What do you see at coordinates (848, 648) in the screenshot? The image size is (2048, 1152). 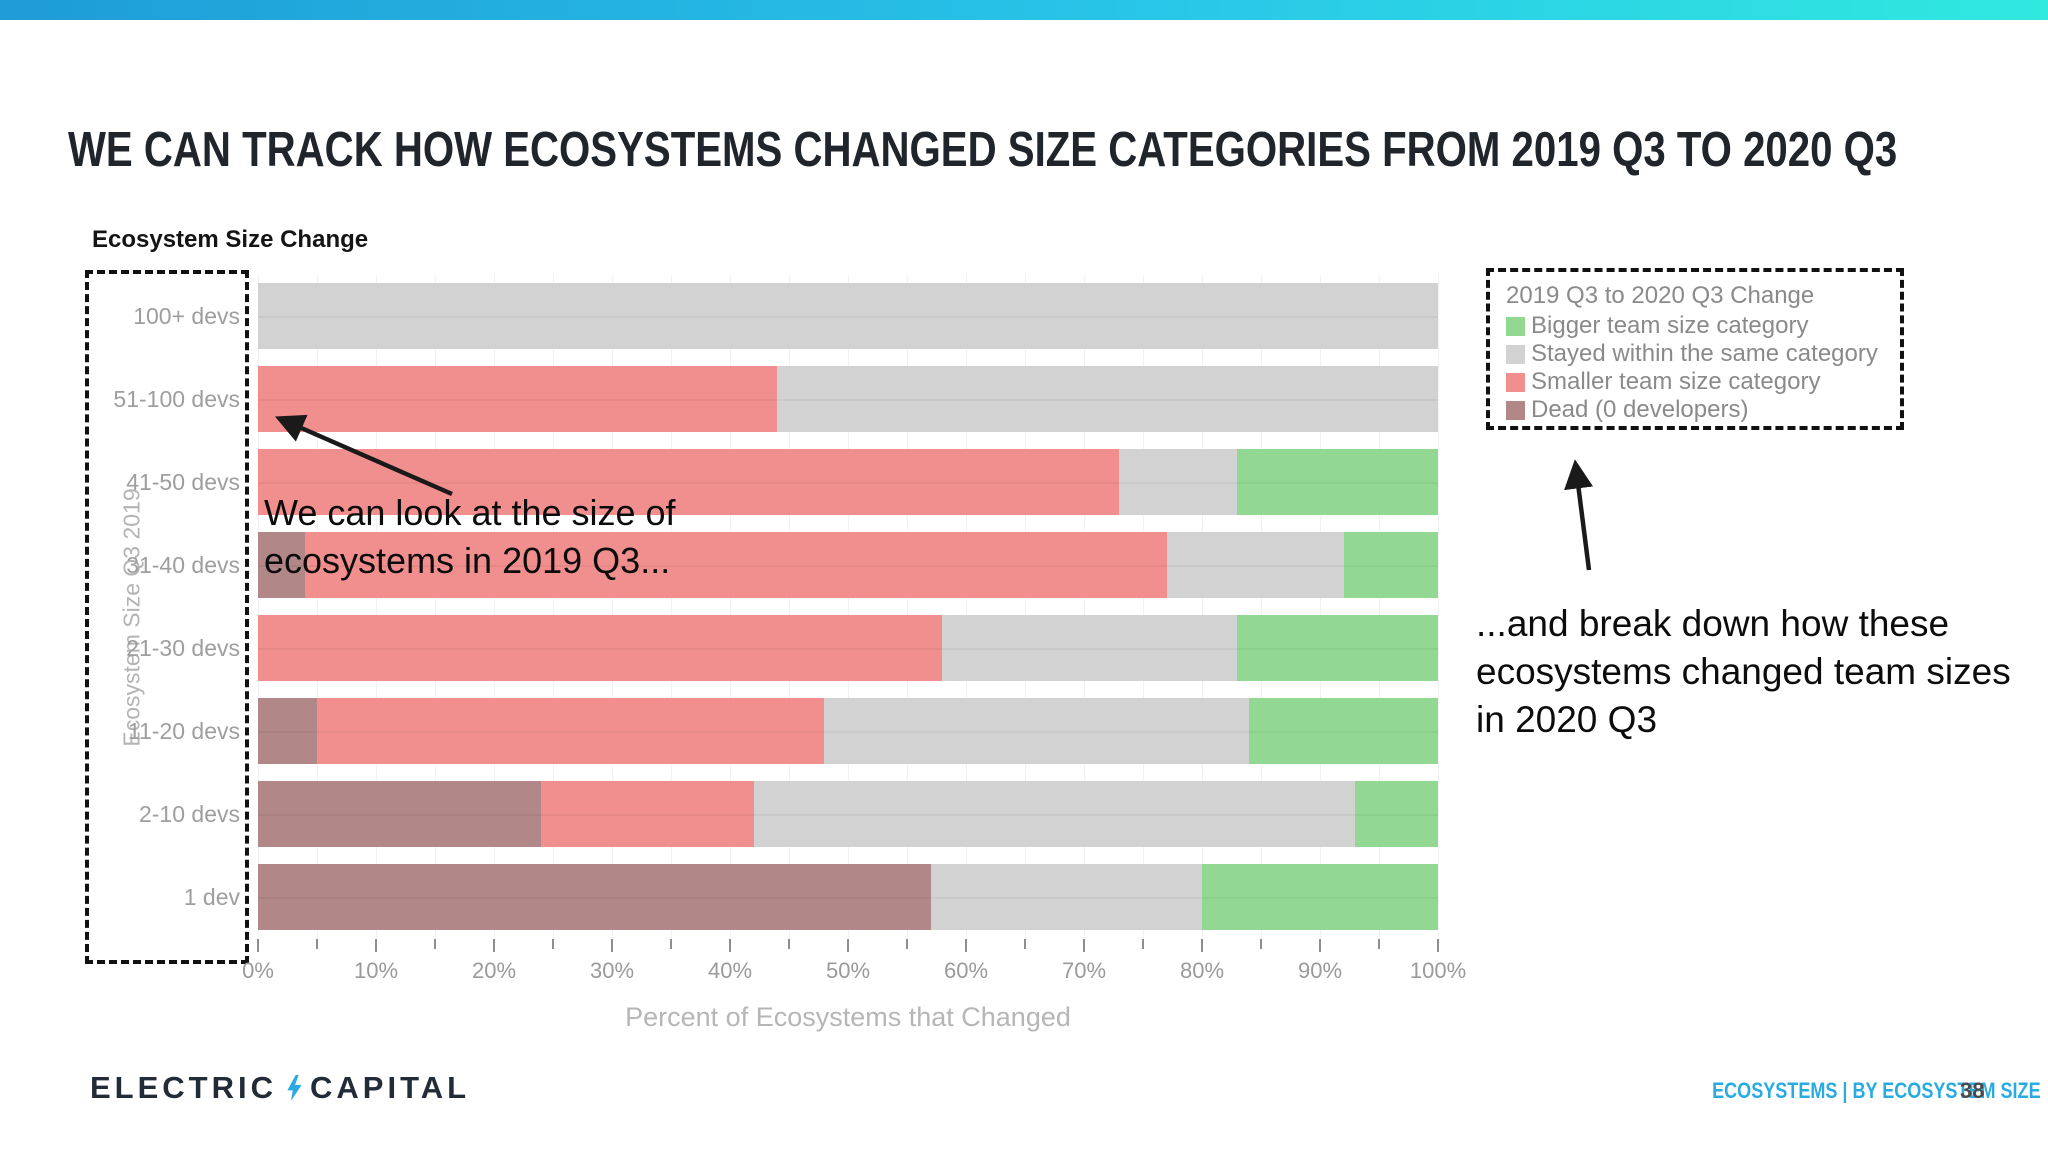 I see `bar-row-21-30-devs` at bounding box center [848, 648].